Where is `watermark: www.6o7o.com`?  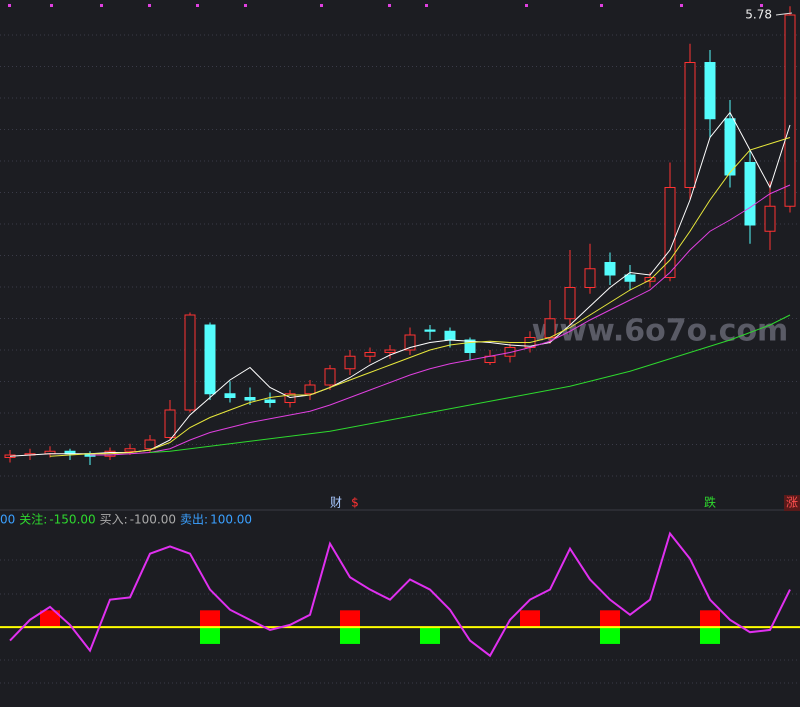 watermark: www.6o7o.com is located at coordinates (660, 331).